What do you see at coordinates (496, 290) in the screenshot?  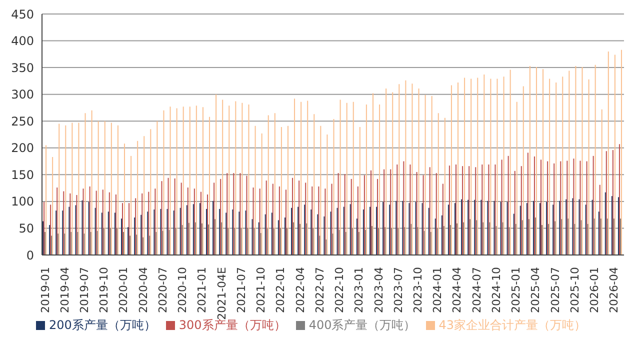 I see `x-tick-label: 2024-10` at bounding box center [496, 290].